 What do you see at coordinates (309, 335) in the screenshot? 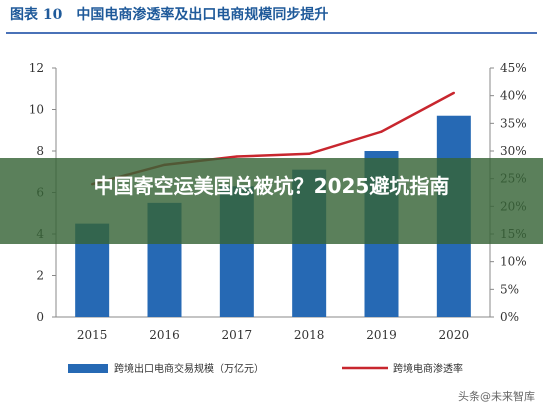
I see `x-tick-label: 2018` at bounding box center [309, 335].